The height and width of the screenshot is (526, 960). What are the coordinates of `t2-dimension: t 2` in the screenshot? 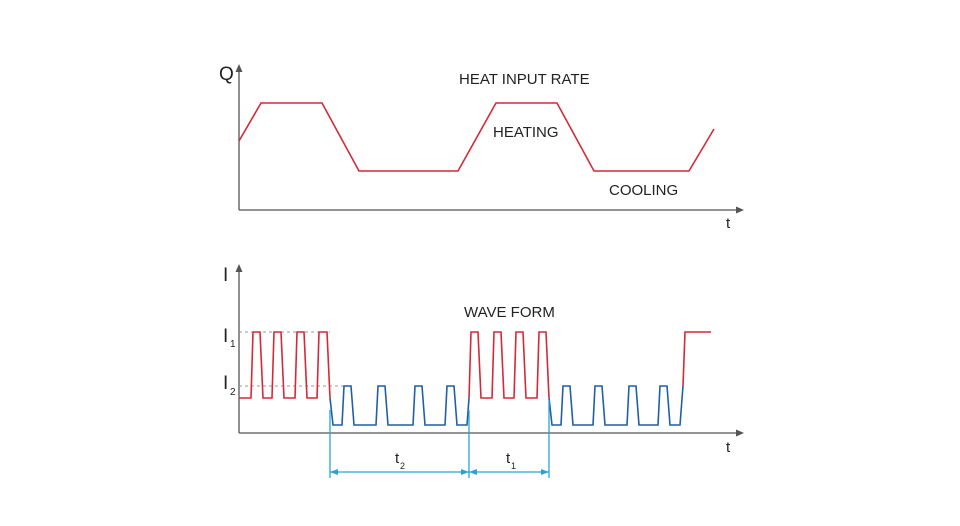 It's located at (399, 444).